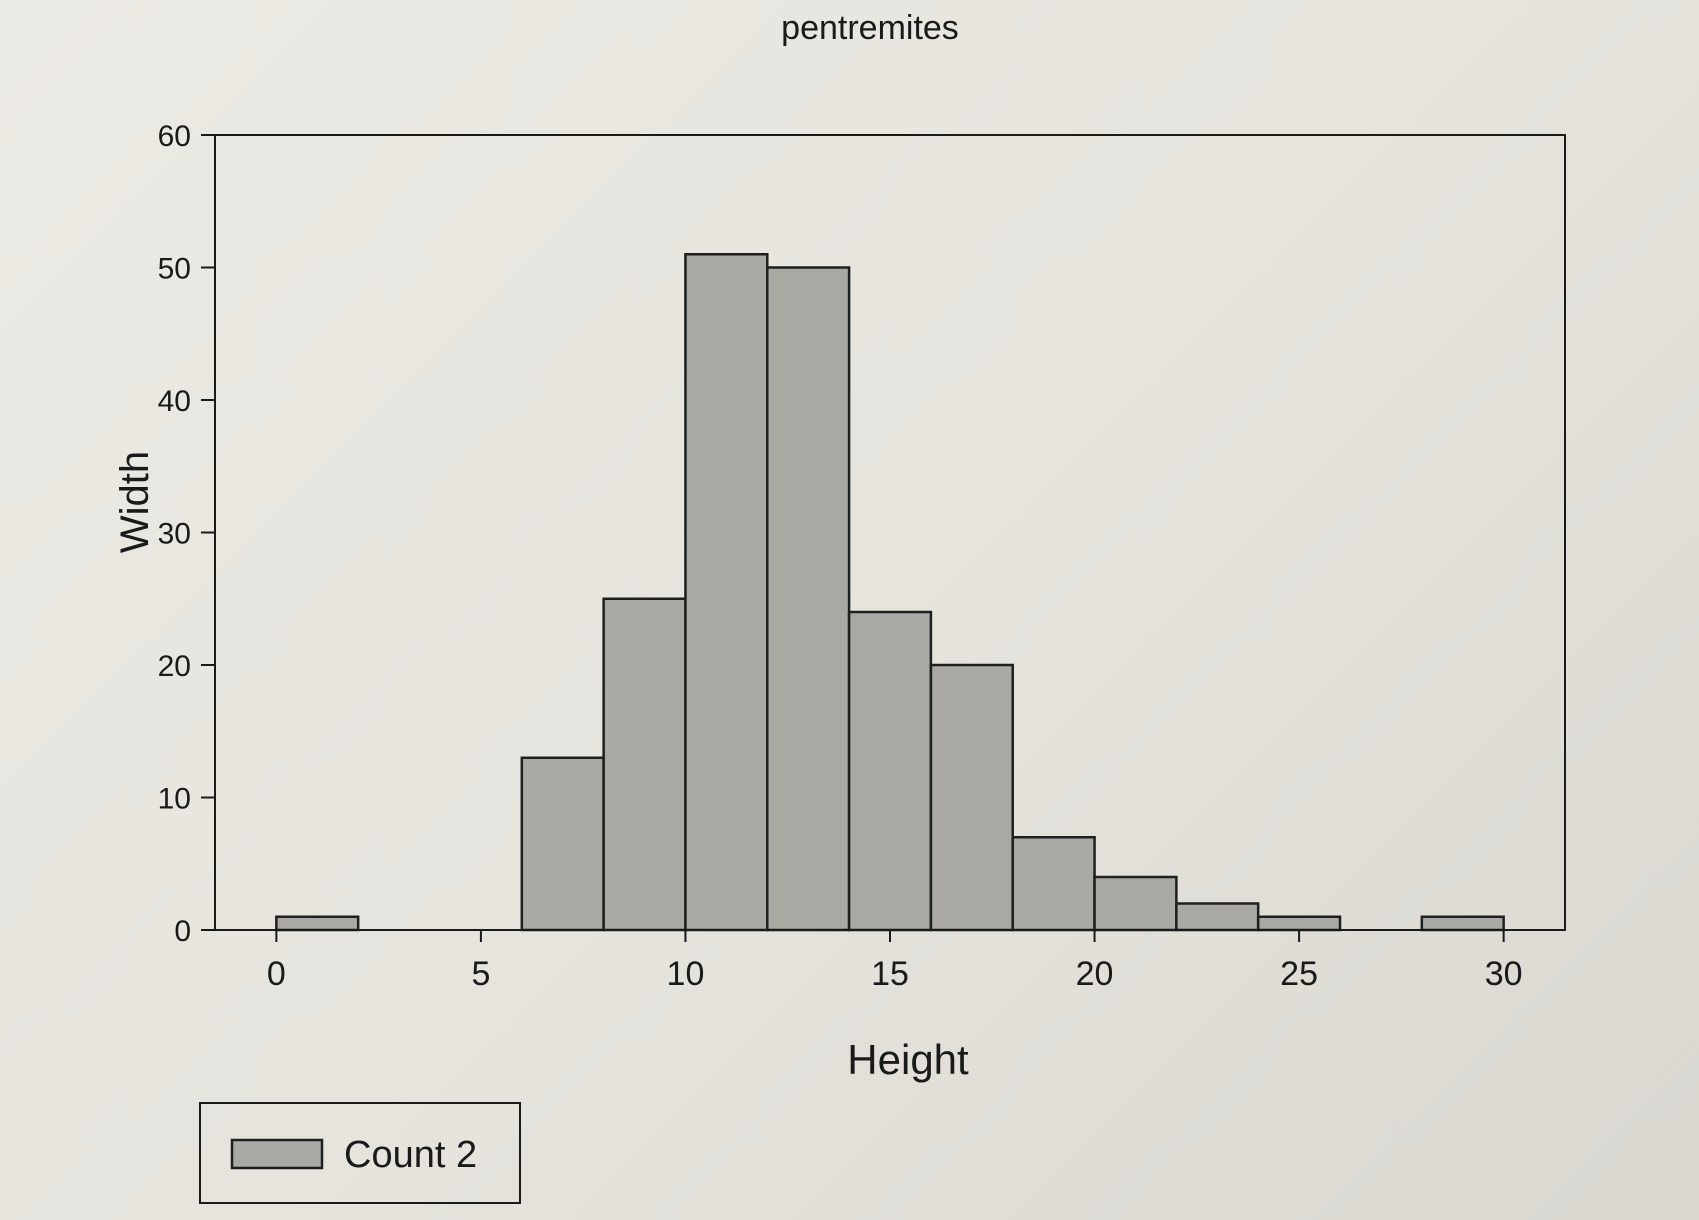 This screenshot has height=1220, width=1699. Describe the element at coordinates (174, 534) in the screenshot. I see `y-tick-label: 30` at that location.